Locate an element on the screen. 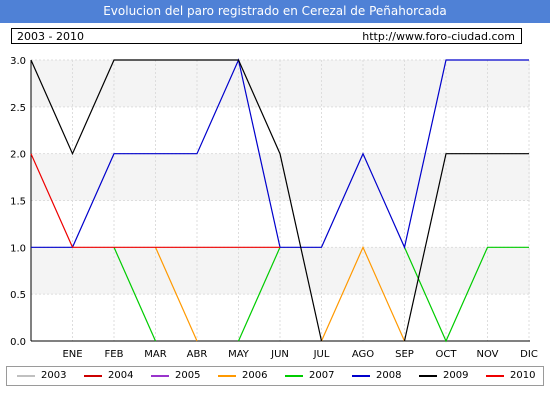 The width and height of the screenshot is (550, 400). x-tick-label: ABR is located at coordinates (197, 354).